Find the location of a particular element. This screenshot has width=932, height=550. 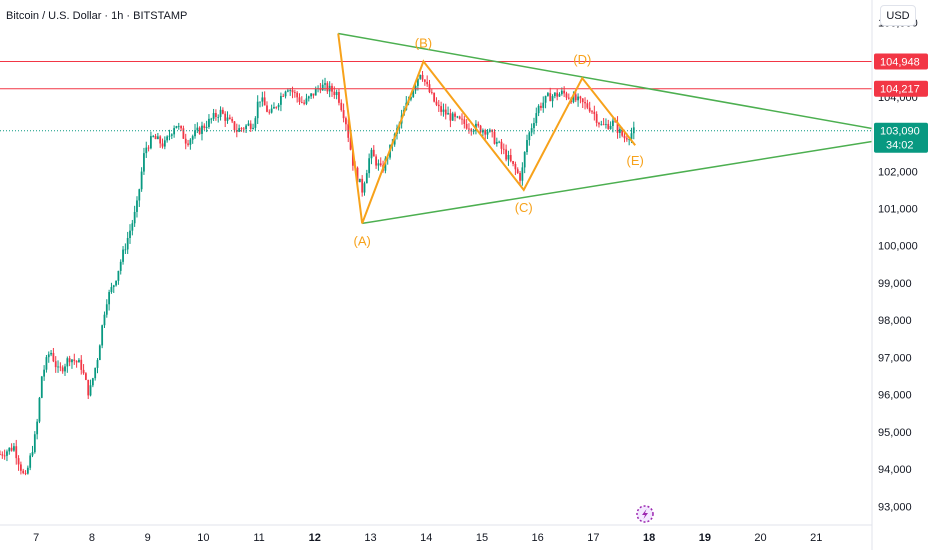

lightning-icon is located at coordinates (645, 514).